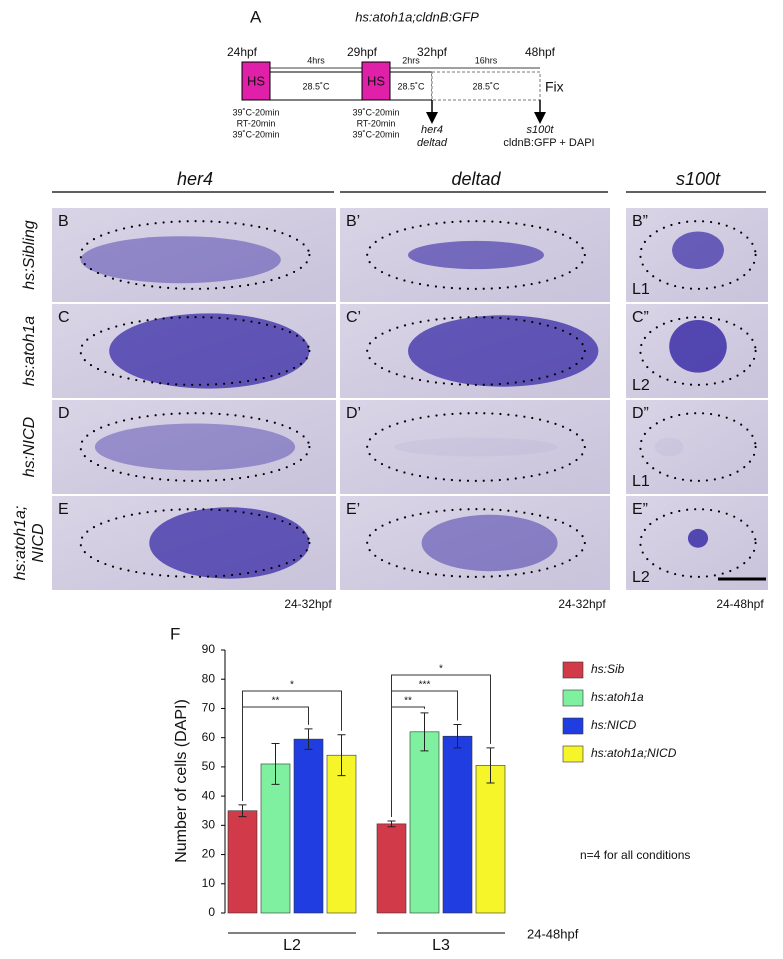 The width and height of the screenshot is (783, 959). What do you see at coordinates (292, 945) in the screenshot?
I see `category-label: L2` at bounding box center [292, 945].